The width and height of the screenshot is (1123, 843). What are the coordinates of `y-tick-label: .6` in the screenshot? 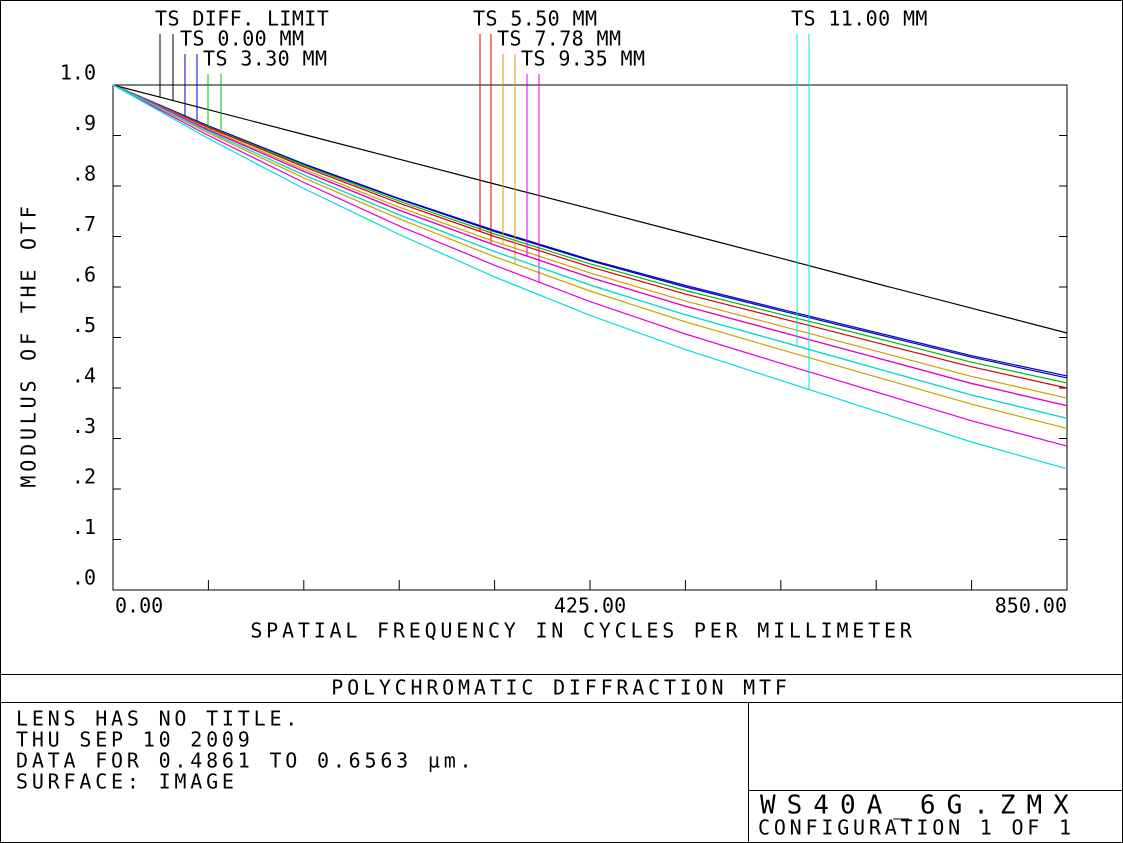 It's located at (84, 275).